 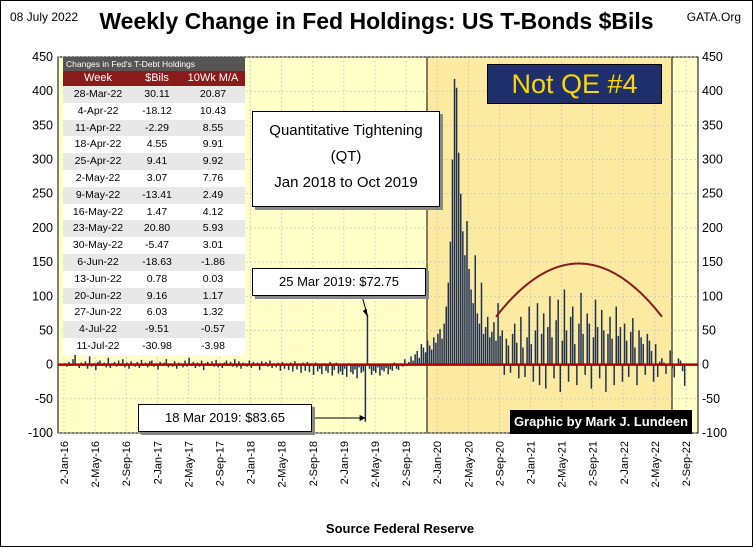 What do you see at coordinates (601, 422) in the screenshot?
I see `credit-label: Graphic by Mark J. Lundeen` at bounding box center [601, 422].